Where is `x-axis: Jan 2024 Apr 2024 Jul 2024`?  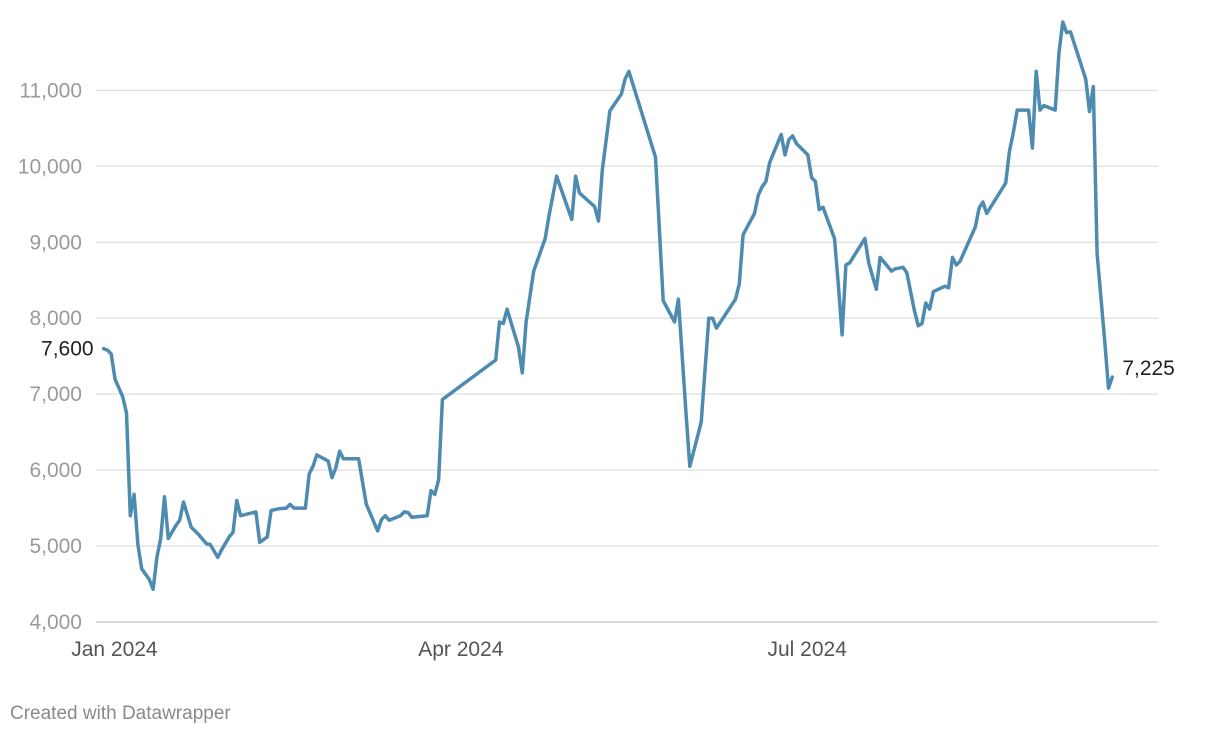
x-axis: Jan 2024 Apr 2024 Jul 2024 is located at coordinates (459, 649).